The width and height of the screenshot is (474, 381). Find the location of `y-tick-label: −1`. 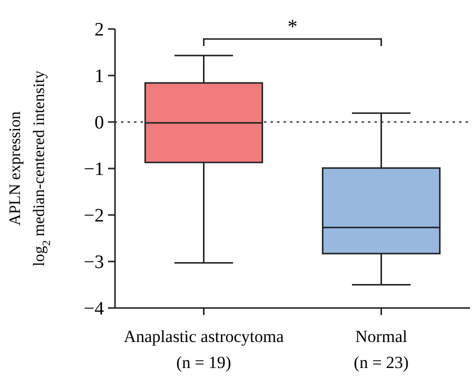

y-tick-label: −1 is located at coordinates (94, 169).